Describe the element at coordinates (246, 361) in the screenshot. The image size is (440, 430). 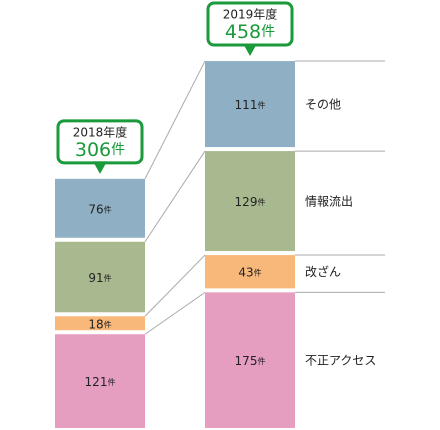
I see `value-number: 175` at that location.